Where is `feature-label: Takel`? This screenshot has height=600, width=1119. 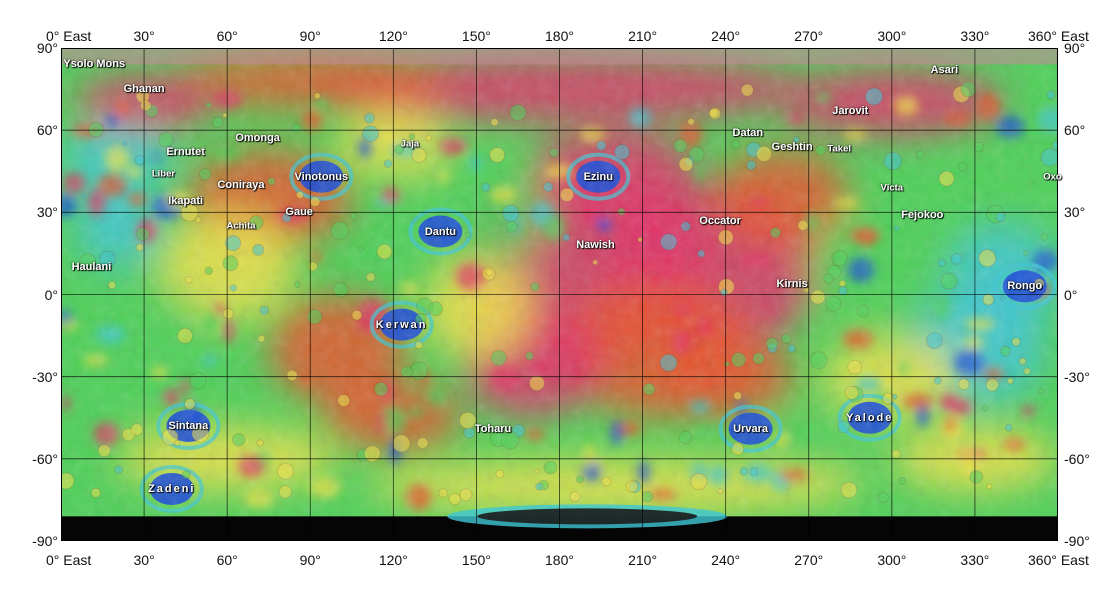
feature-label: Takel is located at coordinates (839, 149).